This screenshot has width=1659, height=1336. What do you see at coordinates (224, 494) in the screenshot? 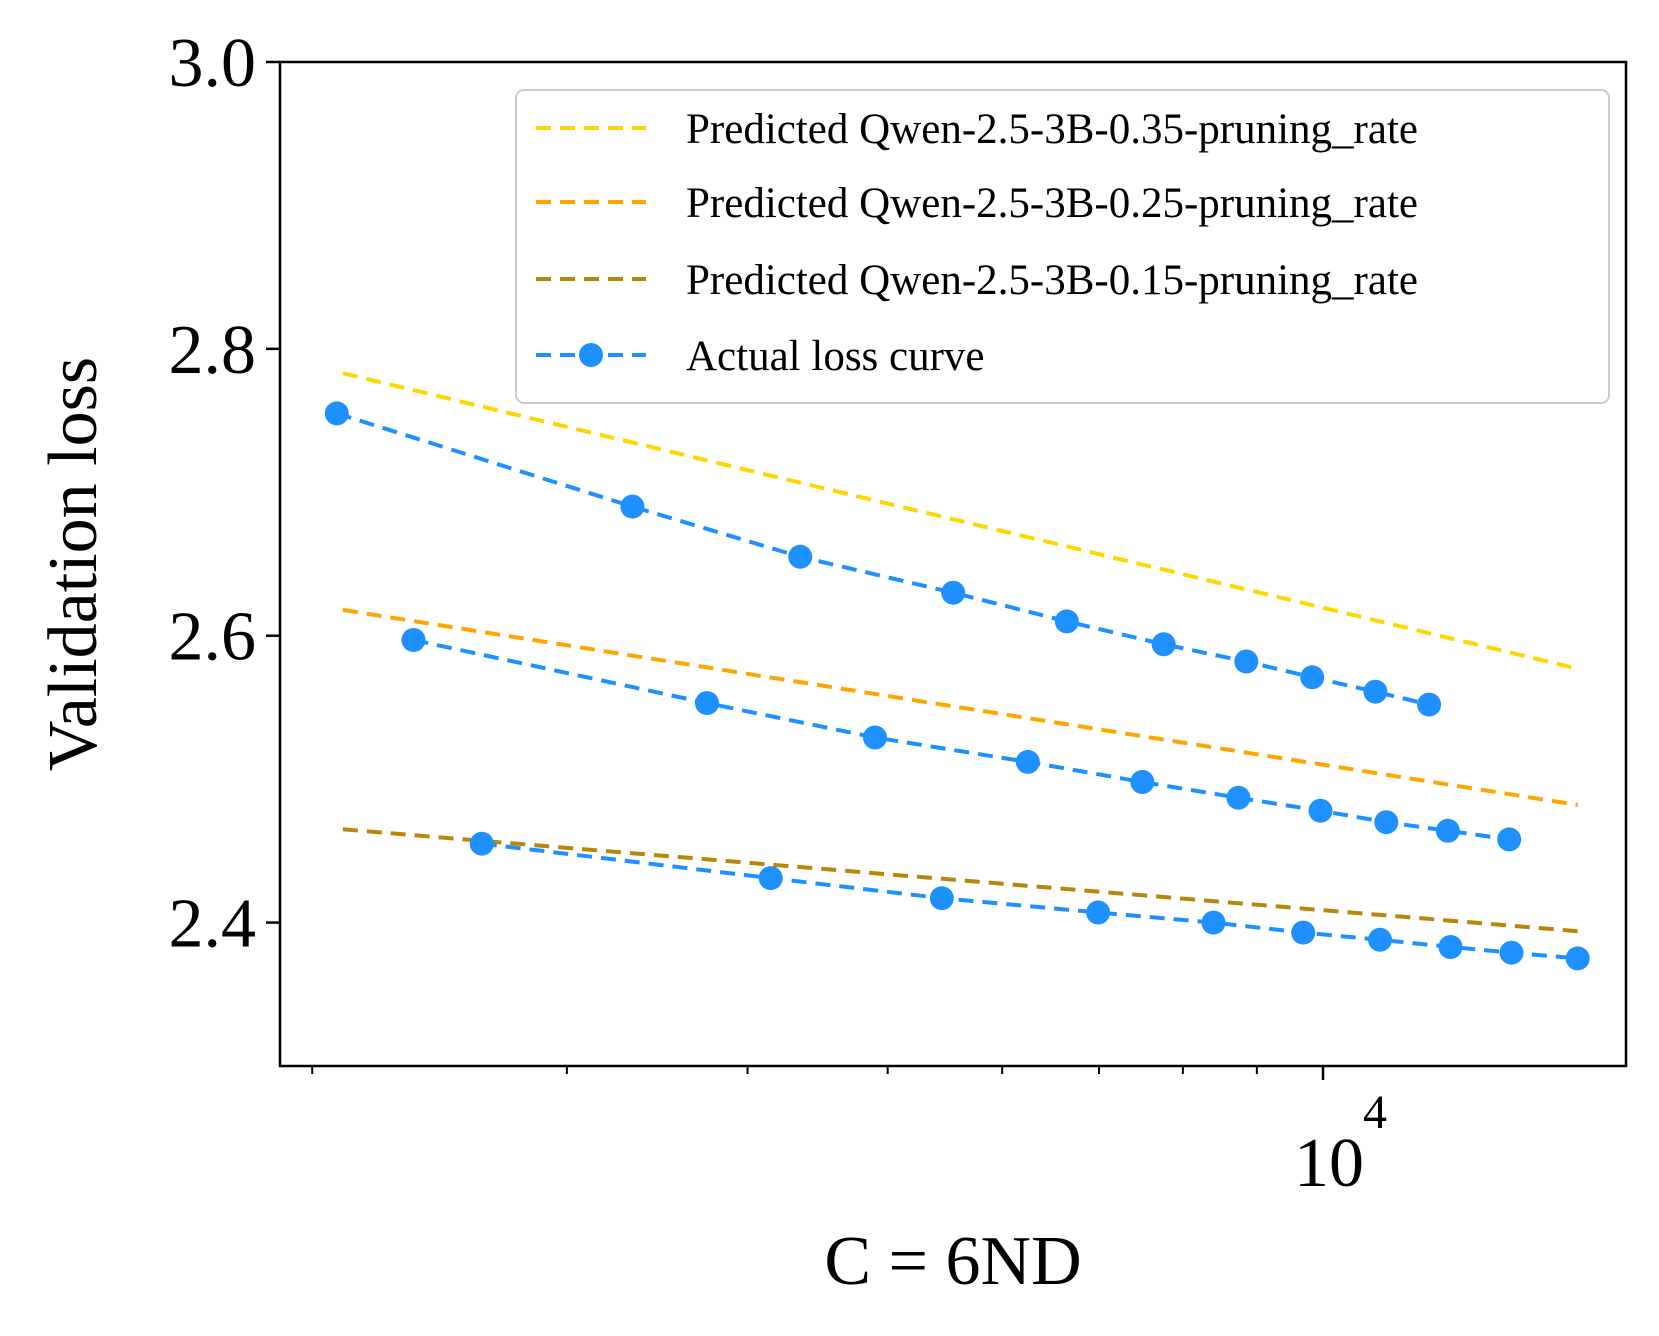
I see `y-axis-ticks: 2.4 2.6 2.8 3.0` at bounding box center [224, 494].